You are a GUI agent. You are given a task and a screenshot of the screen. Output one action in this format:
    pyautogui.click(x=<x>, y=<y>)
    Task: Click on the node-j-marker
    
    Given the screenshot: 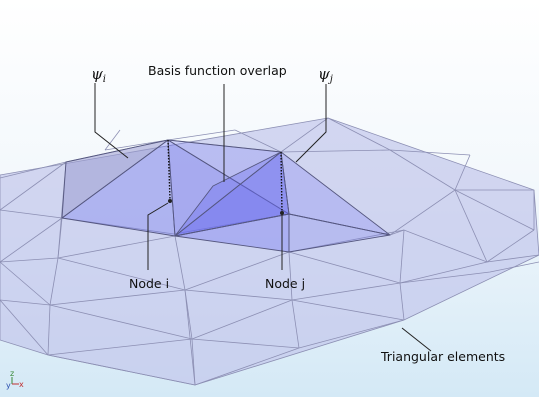 What is the action you would take?
    pyautogui.click(x=282, y=213)
    